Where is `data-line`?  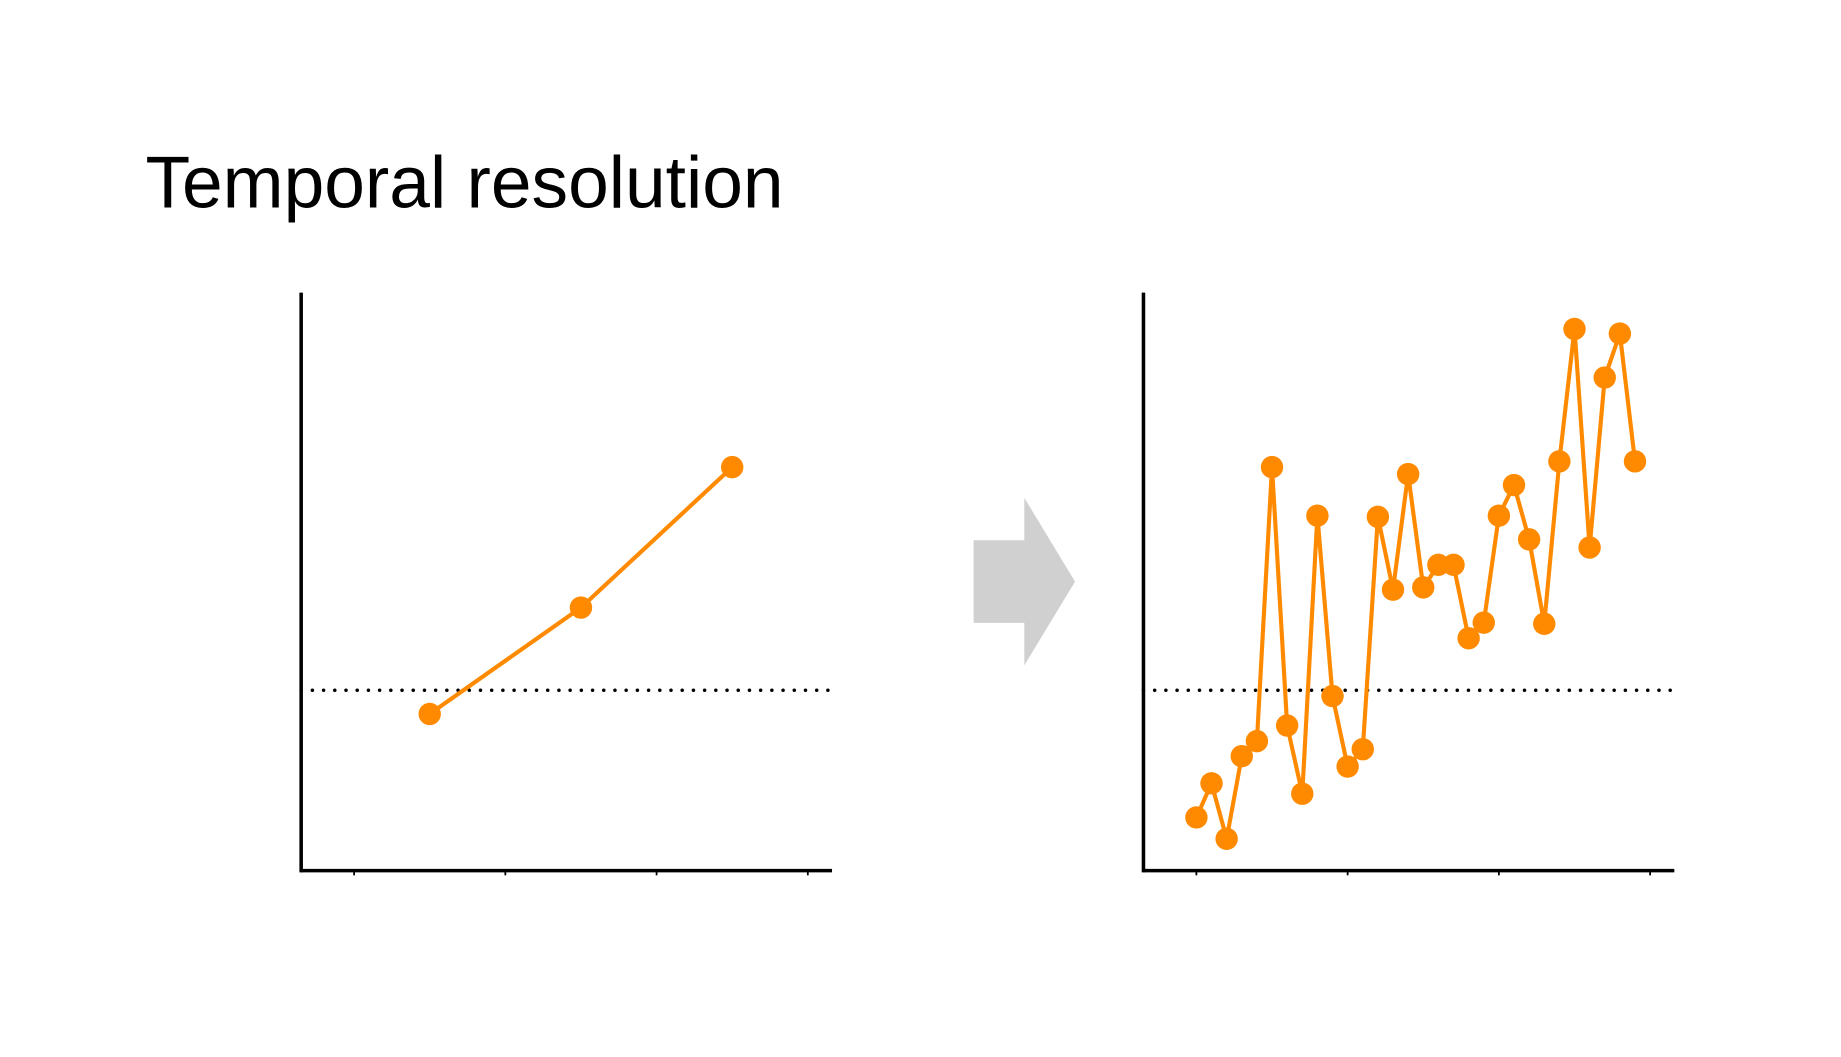 data-line is located at coordinates (1416, 583).